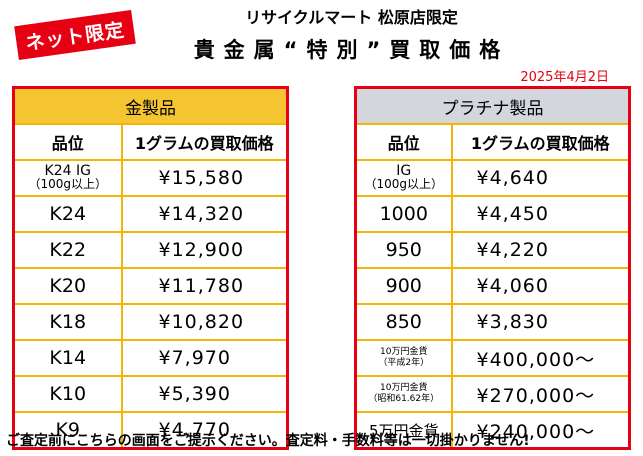 This screenshot has height=456, width=643. I want to click on table-row: K18 ¥10,820, so click(150, 322).